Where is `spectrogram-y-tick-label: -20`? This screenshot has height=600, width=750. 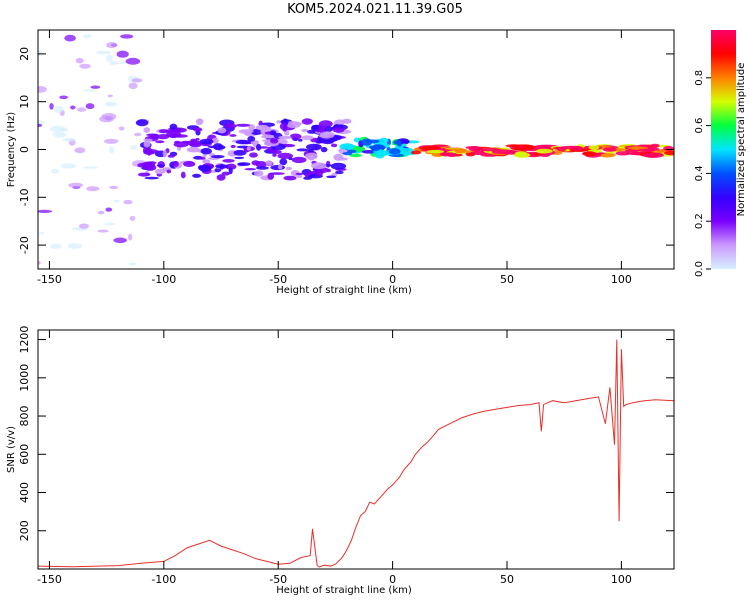
spectrogram-y-tick-label: -20 is located at coordinates (24, 245).